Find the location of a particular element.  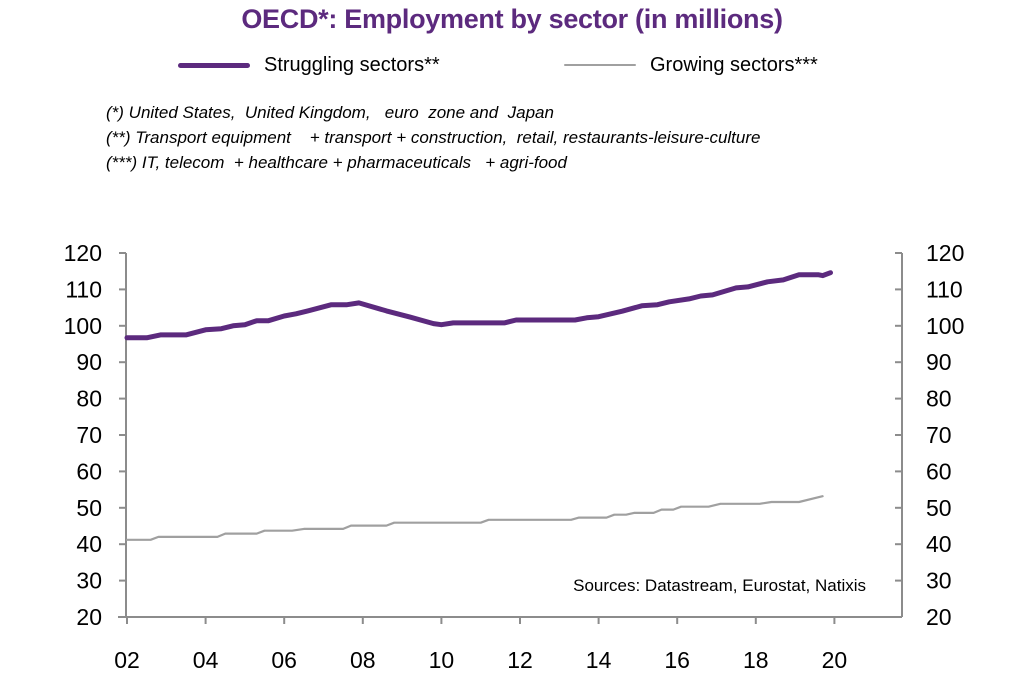

legend-item-growing: Growing sectors*** is located at coordinates (691, 65).